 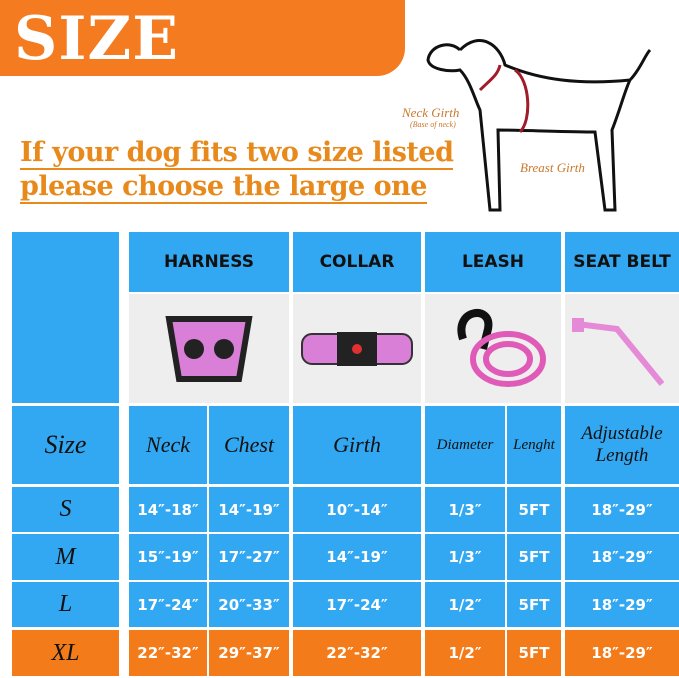 I want to click on leash-image, so click(x=493, y=348).